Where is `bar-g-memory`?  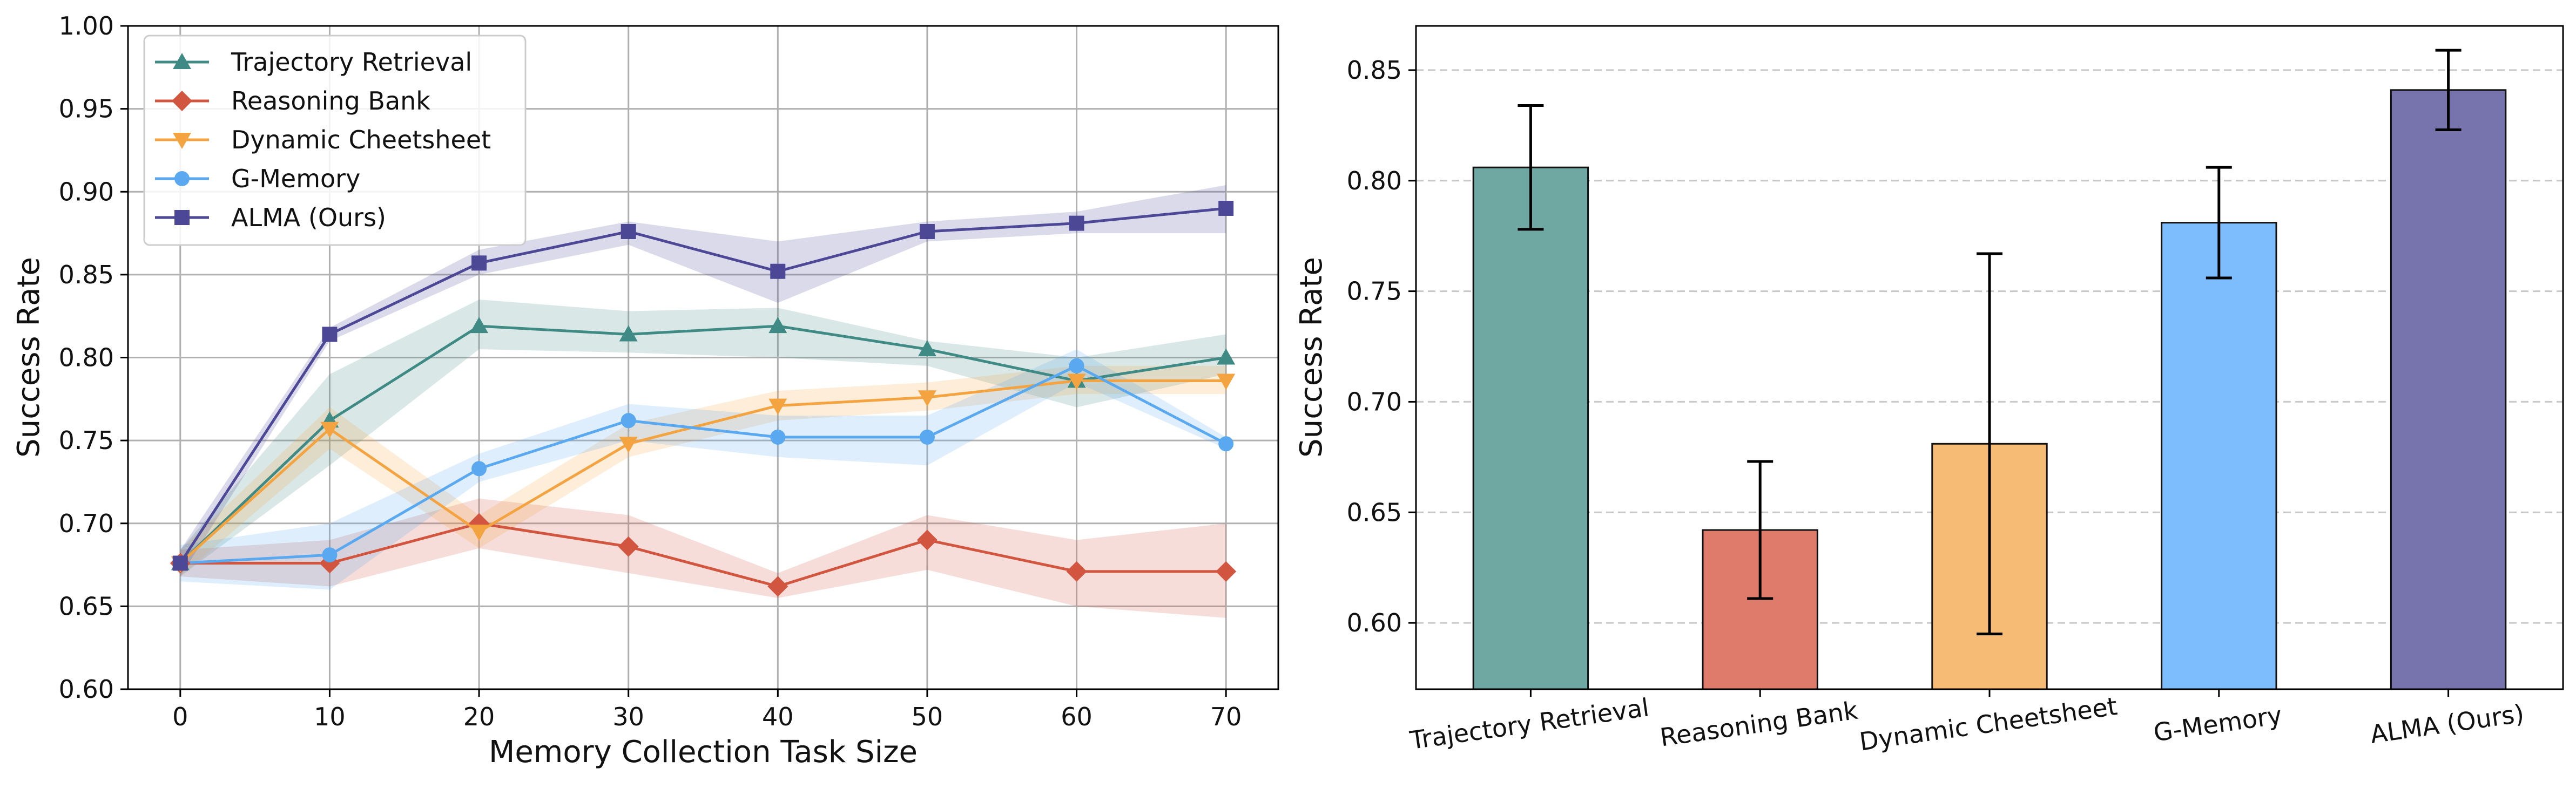 bar-g-memory is located at coordinates (2219, 456).